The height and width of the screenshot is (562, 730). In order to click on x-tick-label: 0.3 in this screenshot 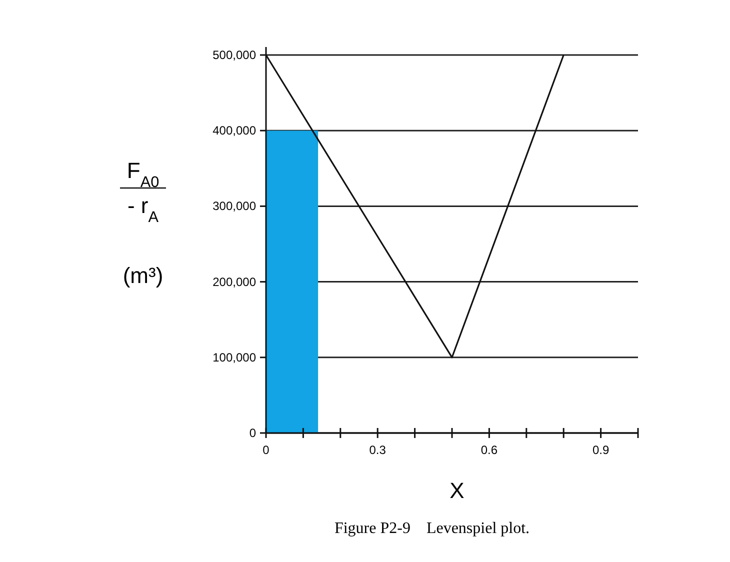, I will do `click(377, 450)`.